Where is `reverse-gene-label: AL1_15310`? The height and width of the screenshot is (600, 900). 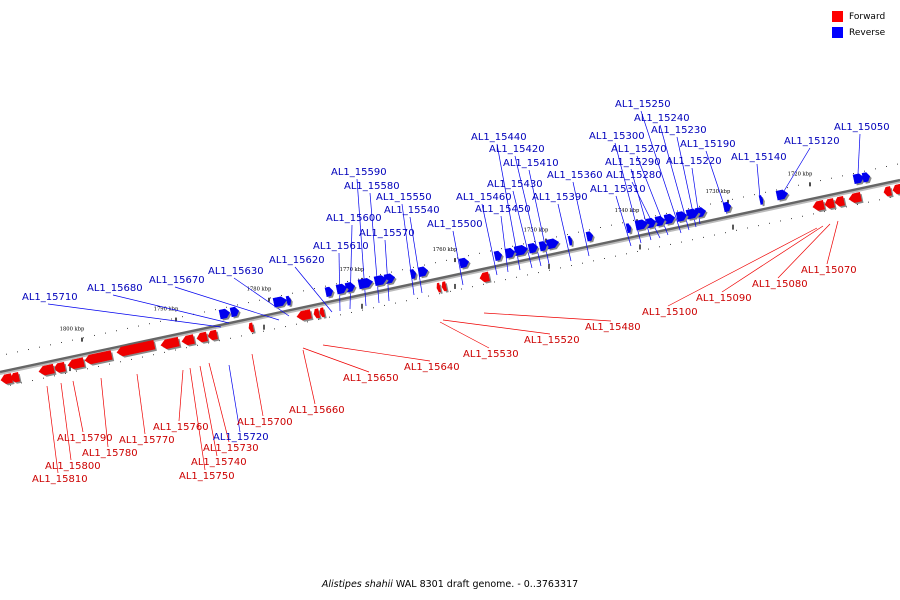
reverse-gene-label: AL1_15310 is located at coordinates (618, 189).